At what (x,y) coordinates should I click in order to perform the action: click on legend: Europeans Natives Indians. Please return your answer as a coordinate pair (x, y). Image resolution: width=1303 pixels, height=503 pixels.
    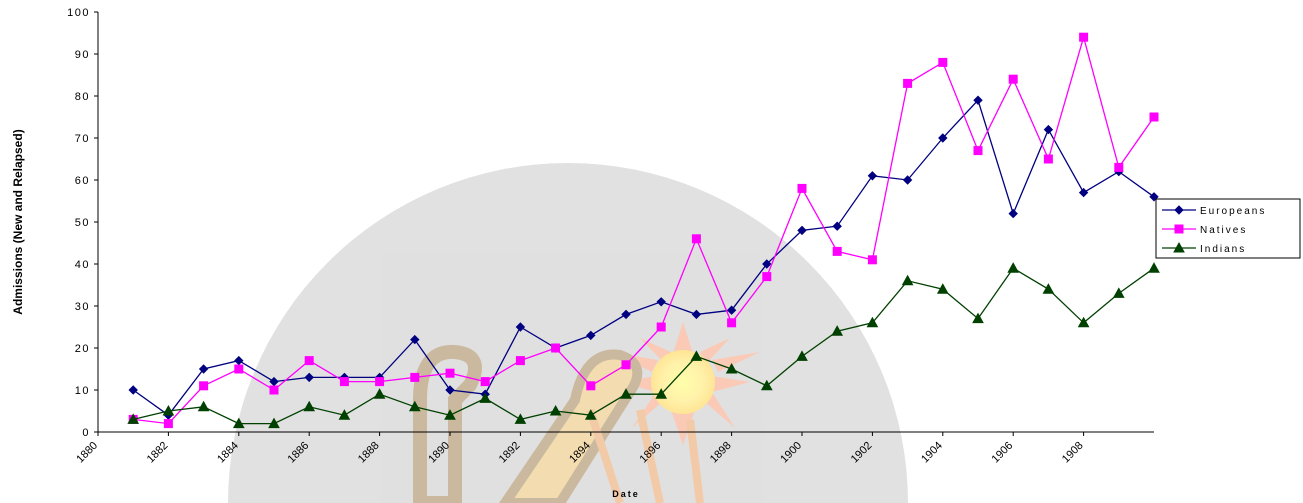
    Looking at the image, I should click on (1228, 228).